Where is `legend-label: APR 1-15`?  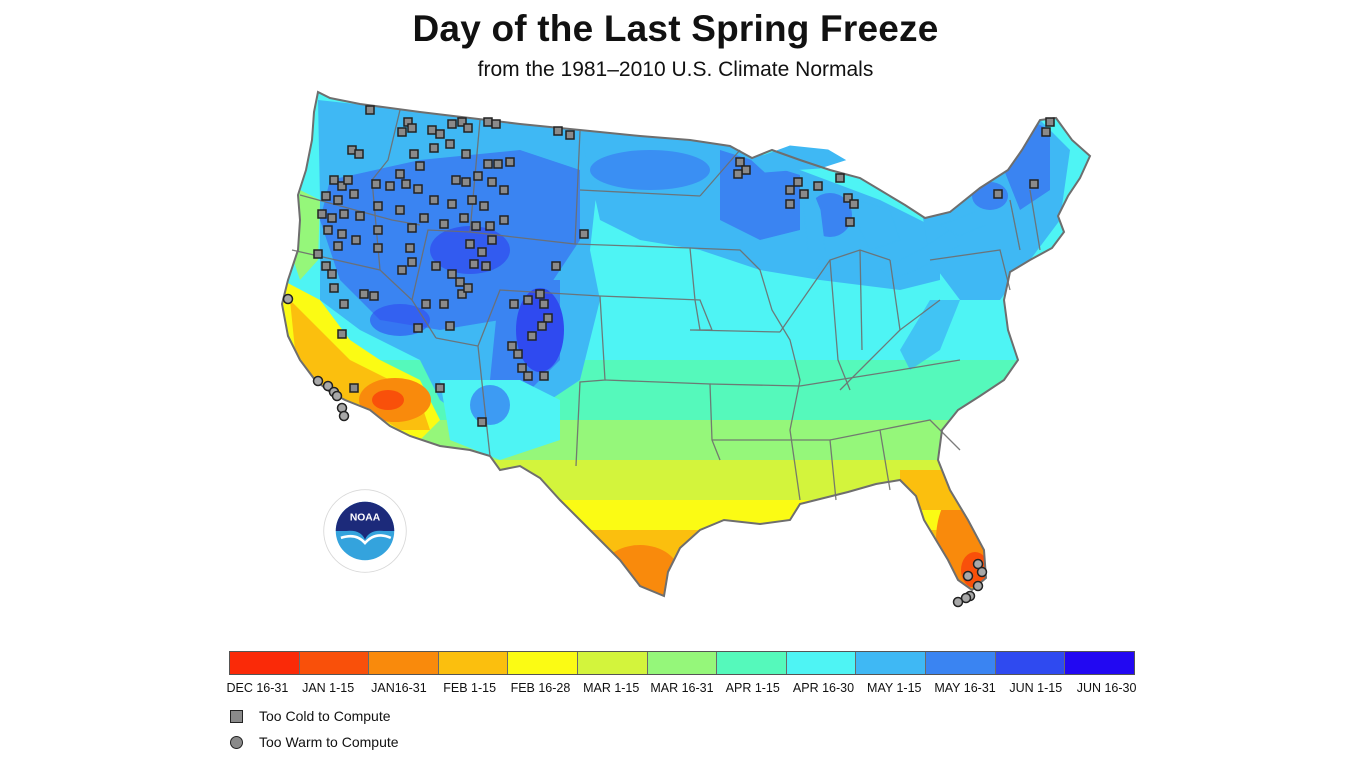 legend-label: APR 1-15 is located at coordinates (752, 688).